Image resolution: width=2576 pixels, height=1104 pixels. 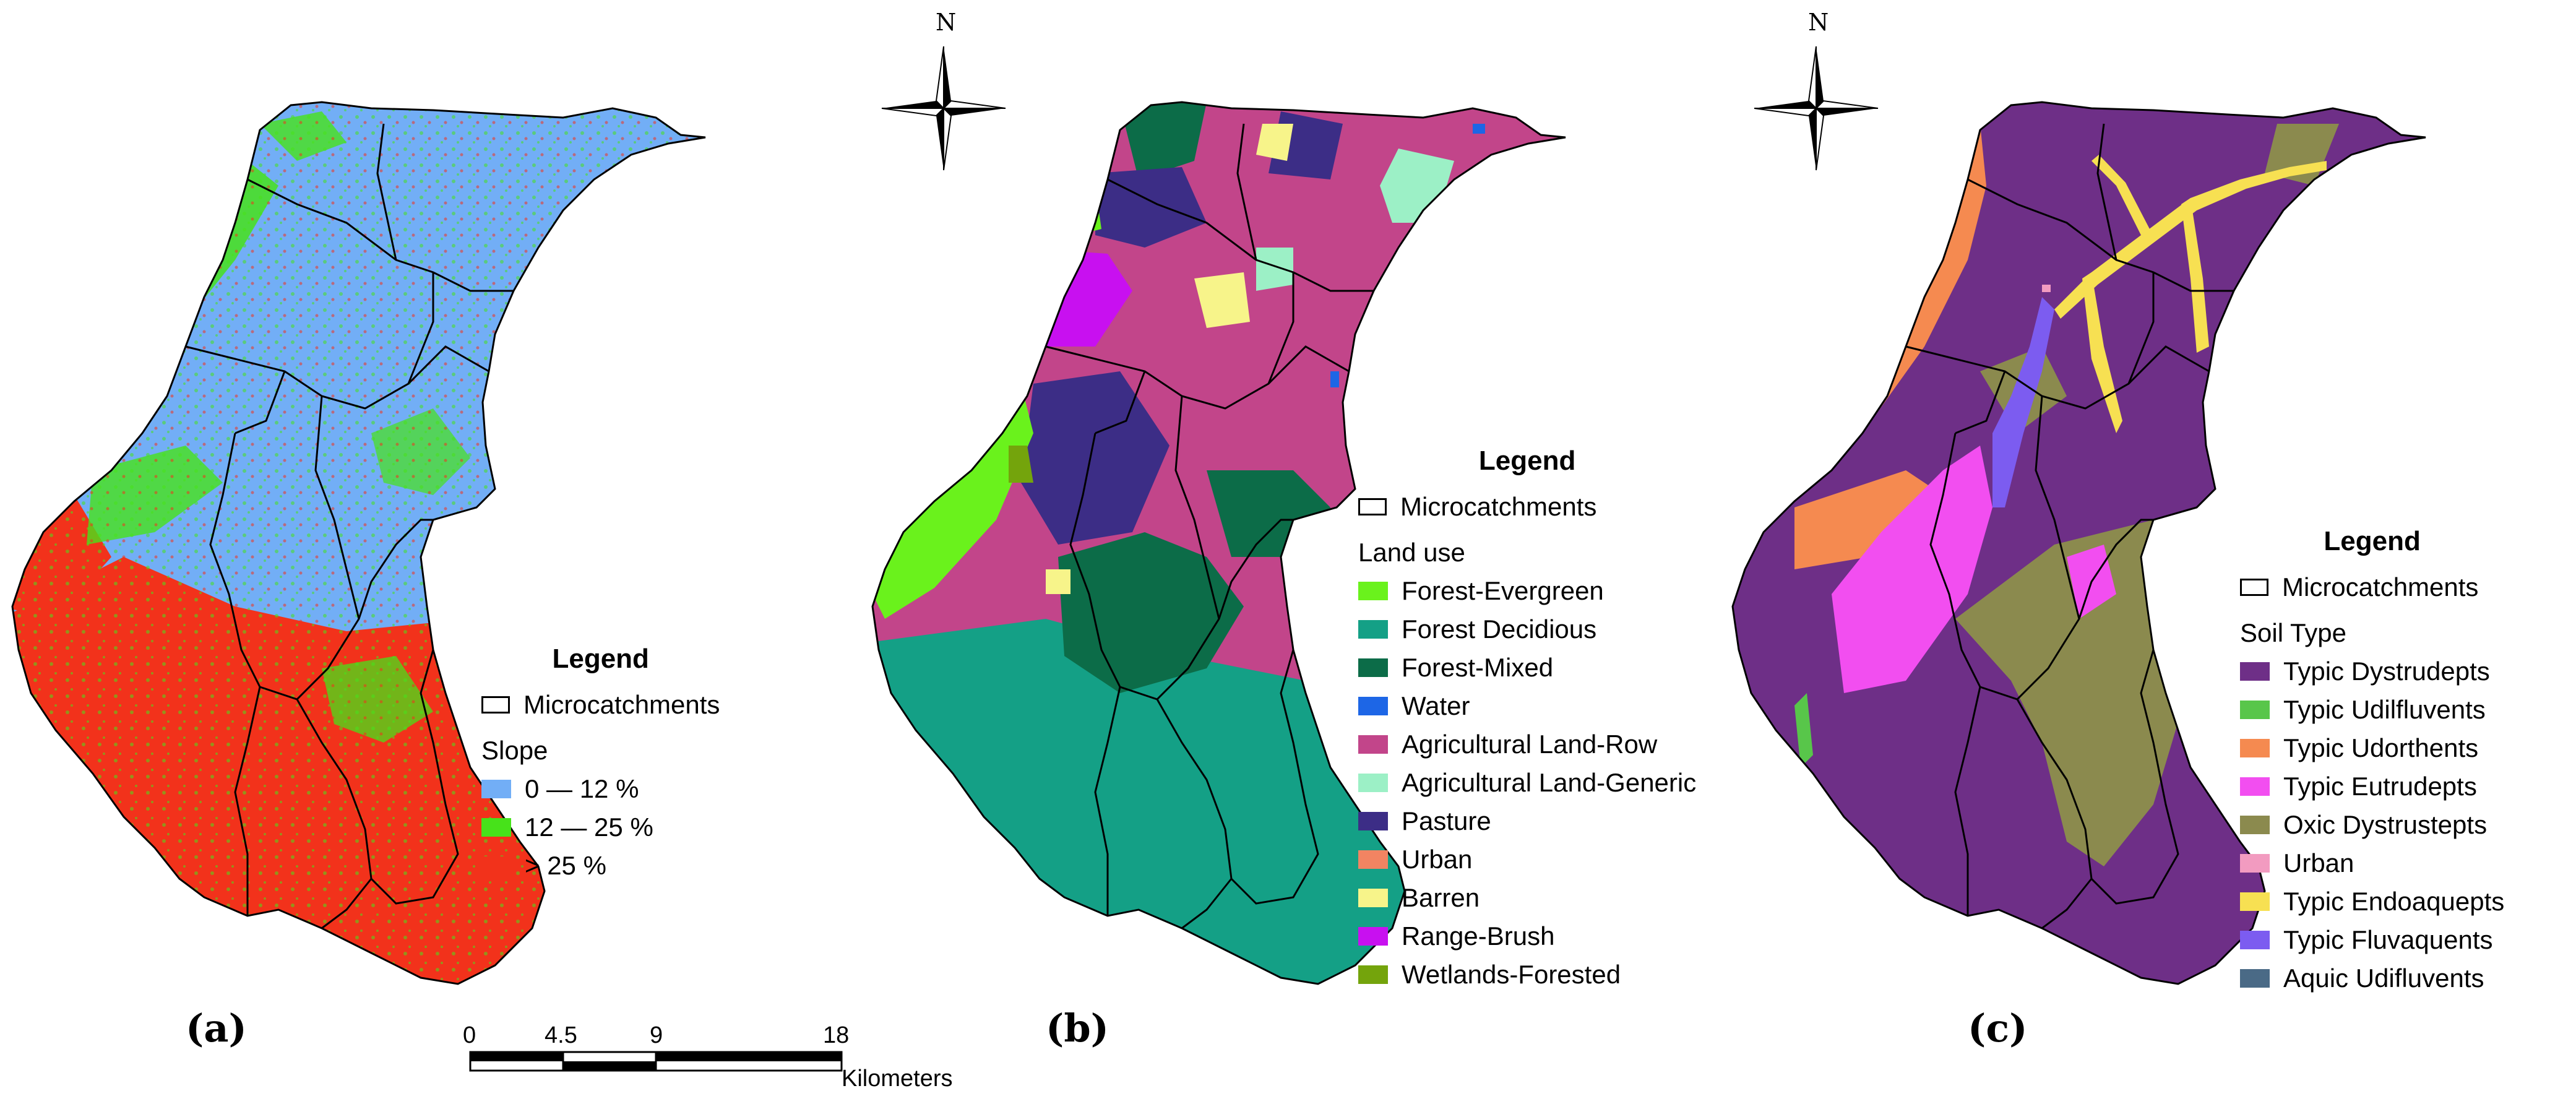 I want to click on legend-item: Aquic Udifluvents, so click(x=2372, y=979).